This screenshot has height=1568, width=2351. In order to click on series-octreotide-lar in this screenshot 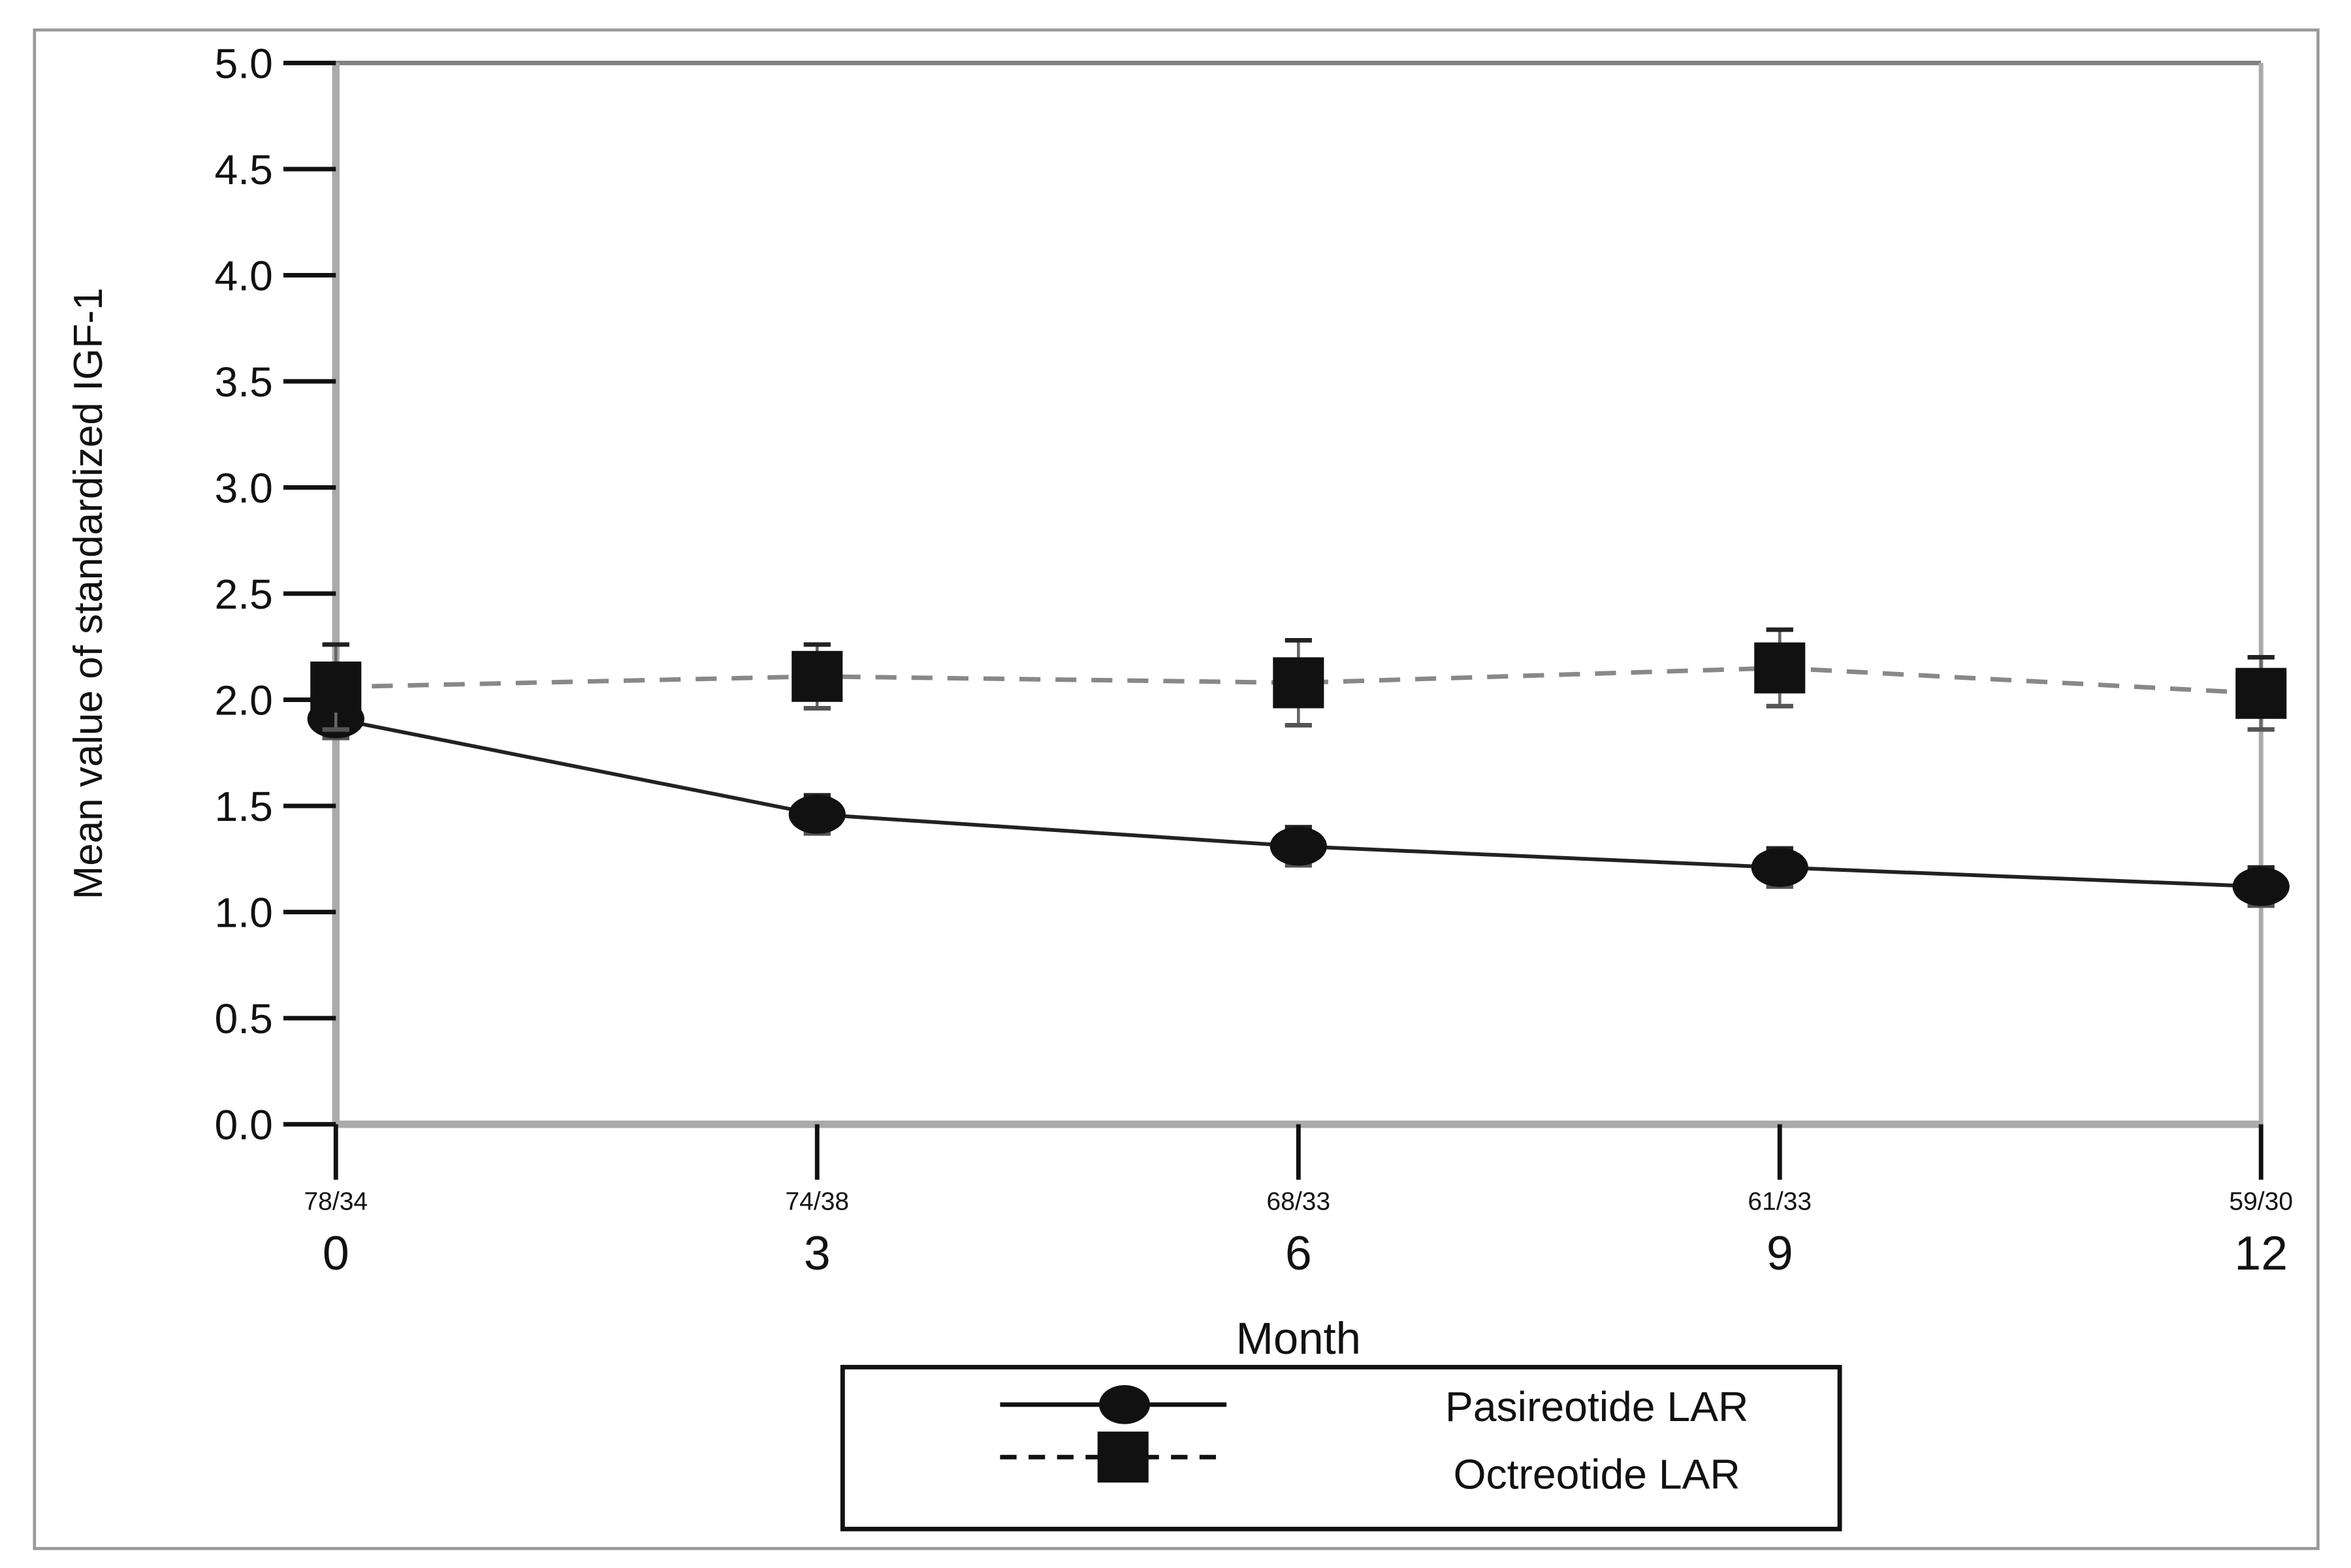, I will do `click(1298, 679)`.